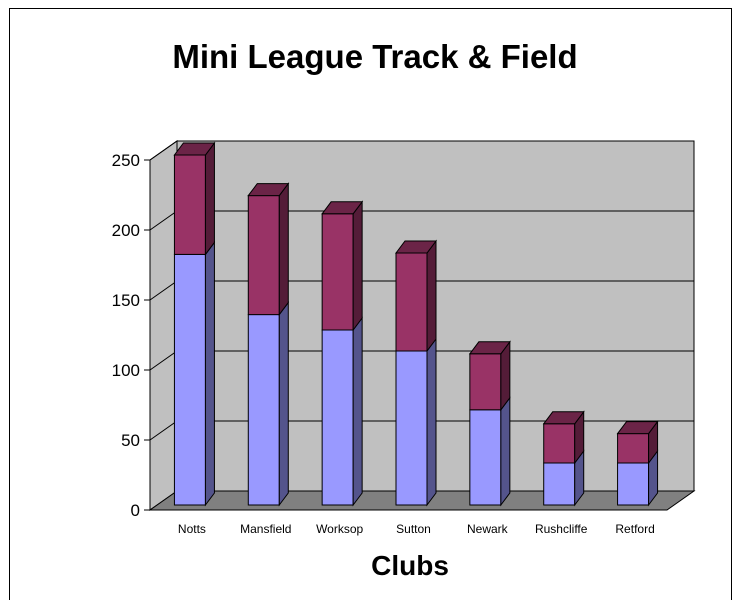 The height and width of the screenshot is (603, 734). I want to click on gridline, so click(421, 150).